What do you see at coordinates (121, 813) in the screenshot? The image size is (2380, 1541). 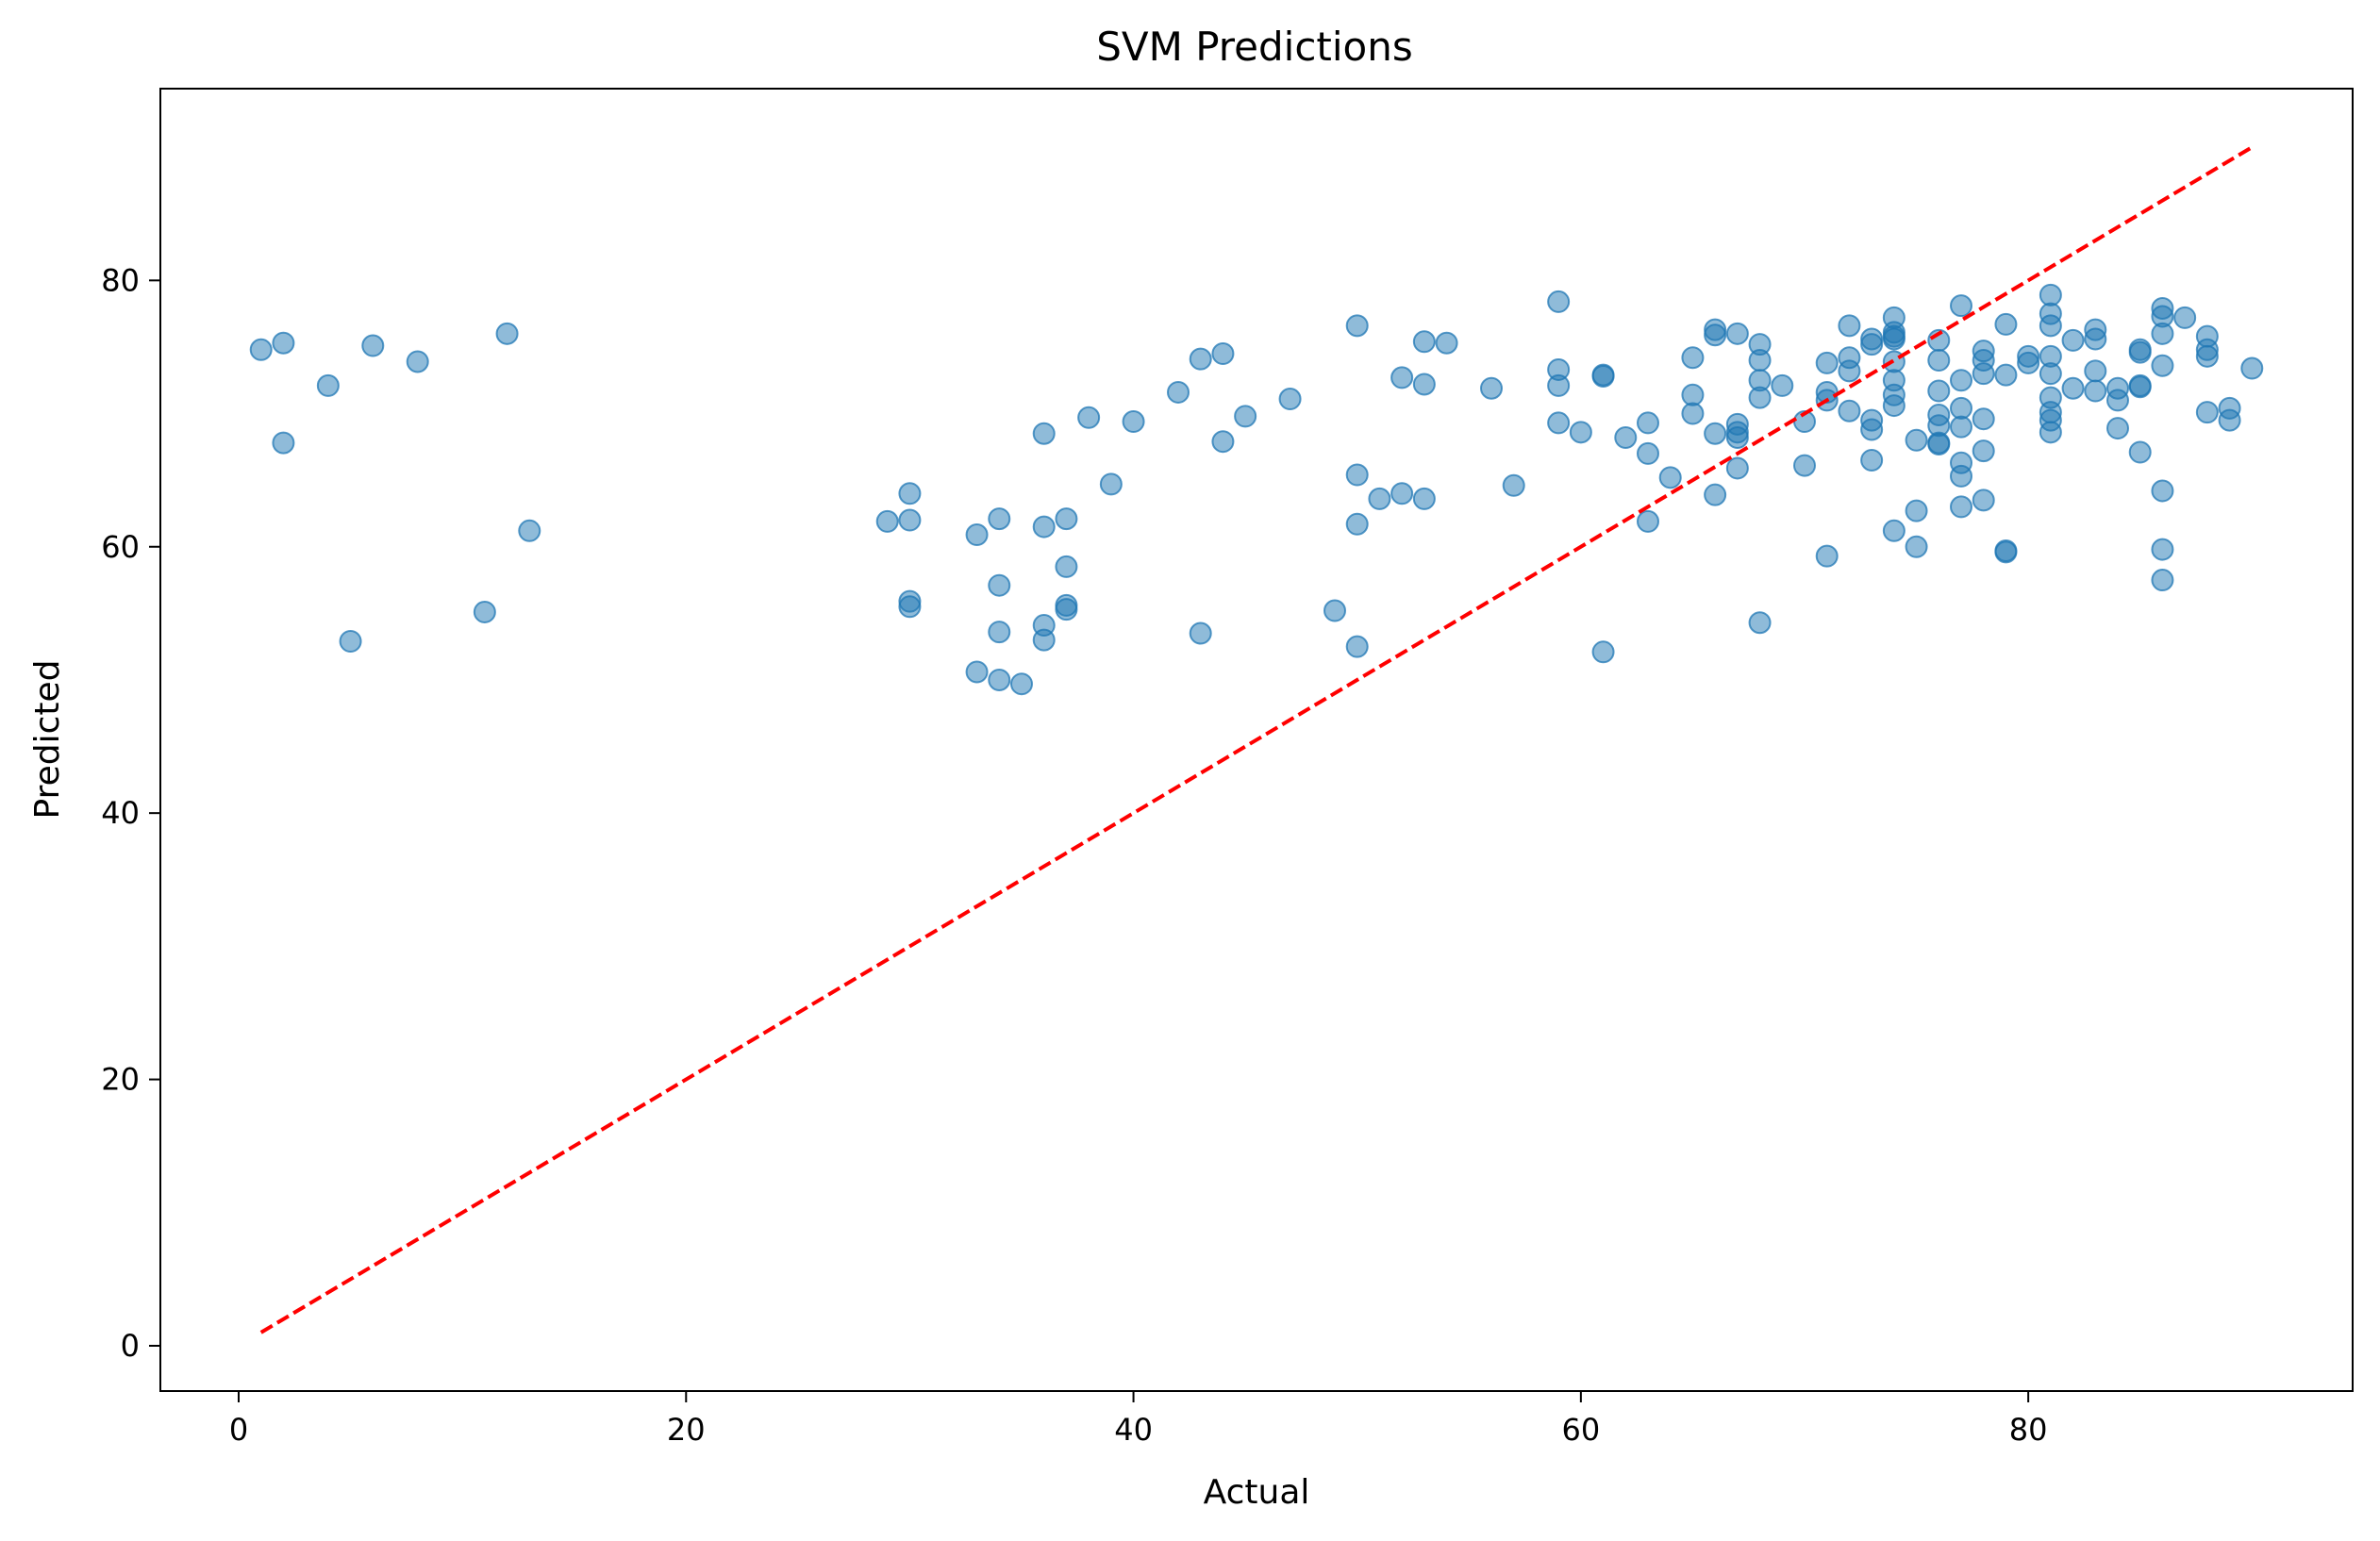 I see `y-tick-label: 40` at bounding box center [121, 813].